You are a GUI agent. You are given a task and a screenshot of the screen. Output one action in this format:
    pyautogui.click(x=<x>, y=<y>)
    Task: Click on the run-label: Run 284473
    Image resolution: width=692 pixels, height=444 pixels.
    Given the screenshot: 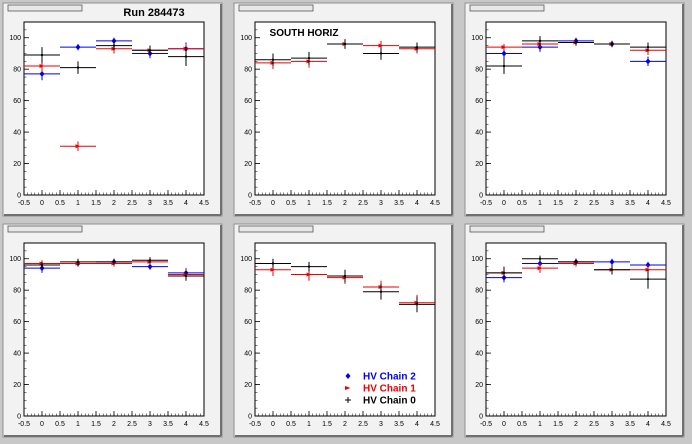 What is the action you would take?
    pyautogui.click(x=153, y=13)
    